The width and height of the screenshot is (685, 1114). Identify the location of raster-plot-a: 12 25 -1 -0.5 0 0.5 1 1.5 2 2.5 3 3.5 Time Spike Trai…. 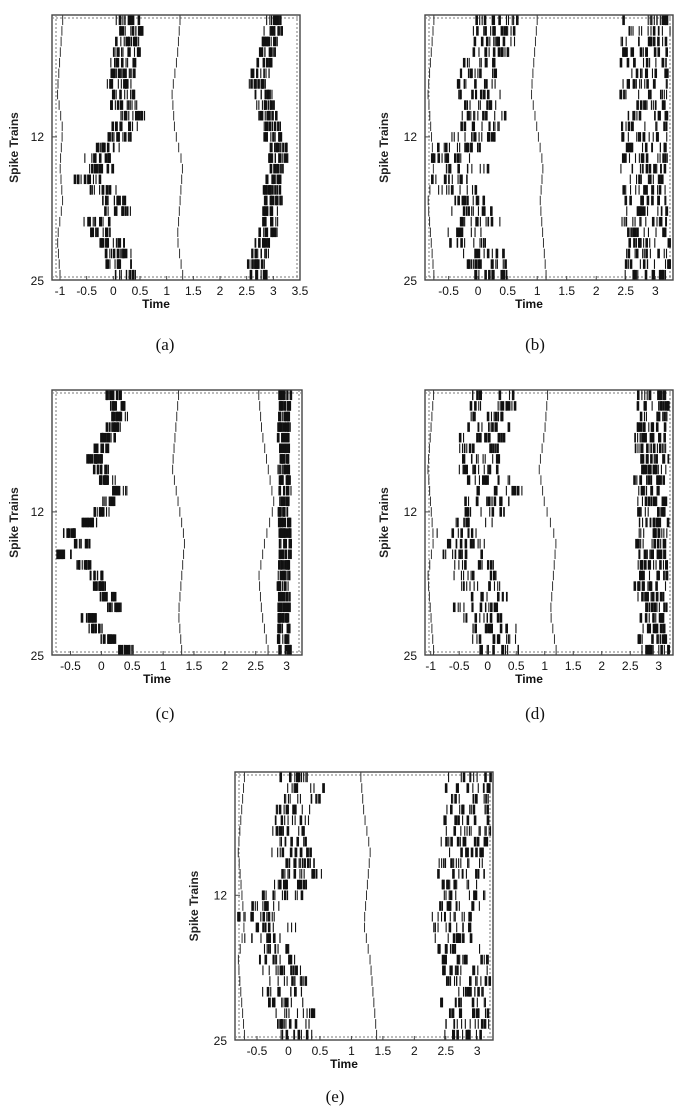
(158, 162).